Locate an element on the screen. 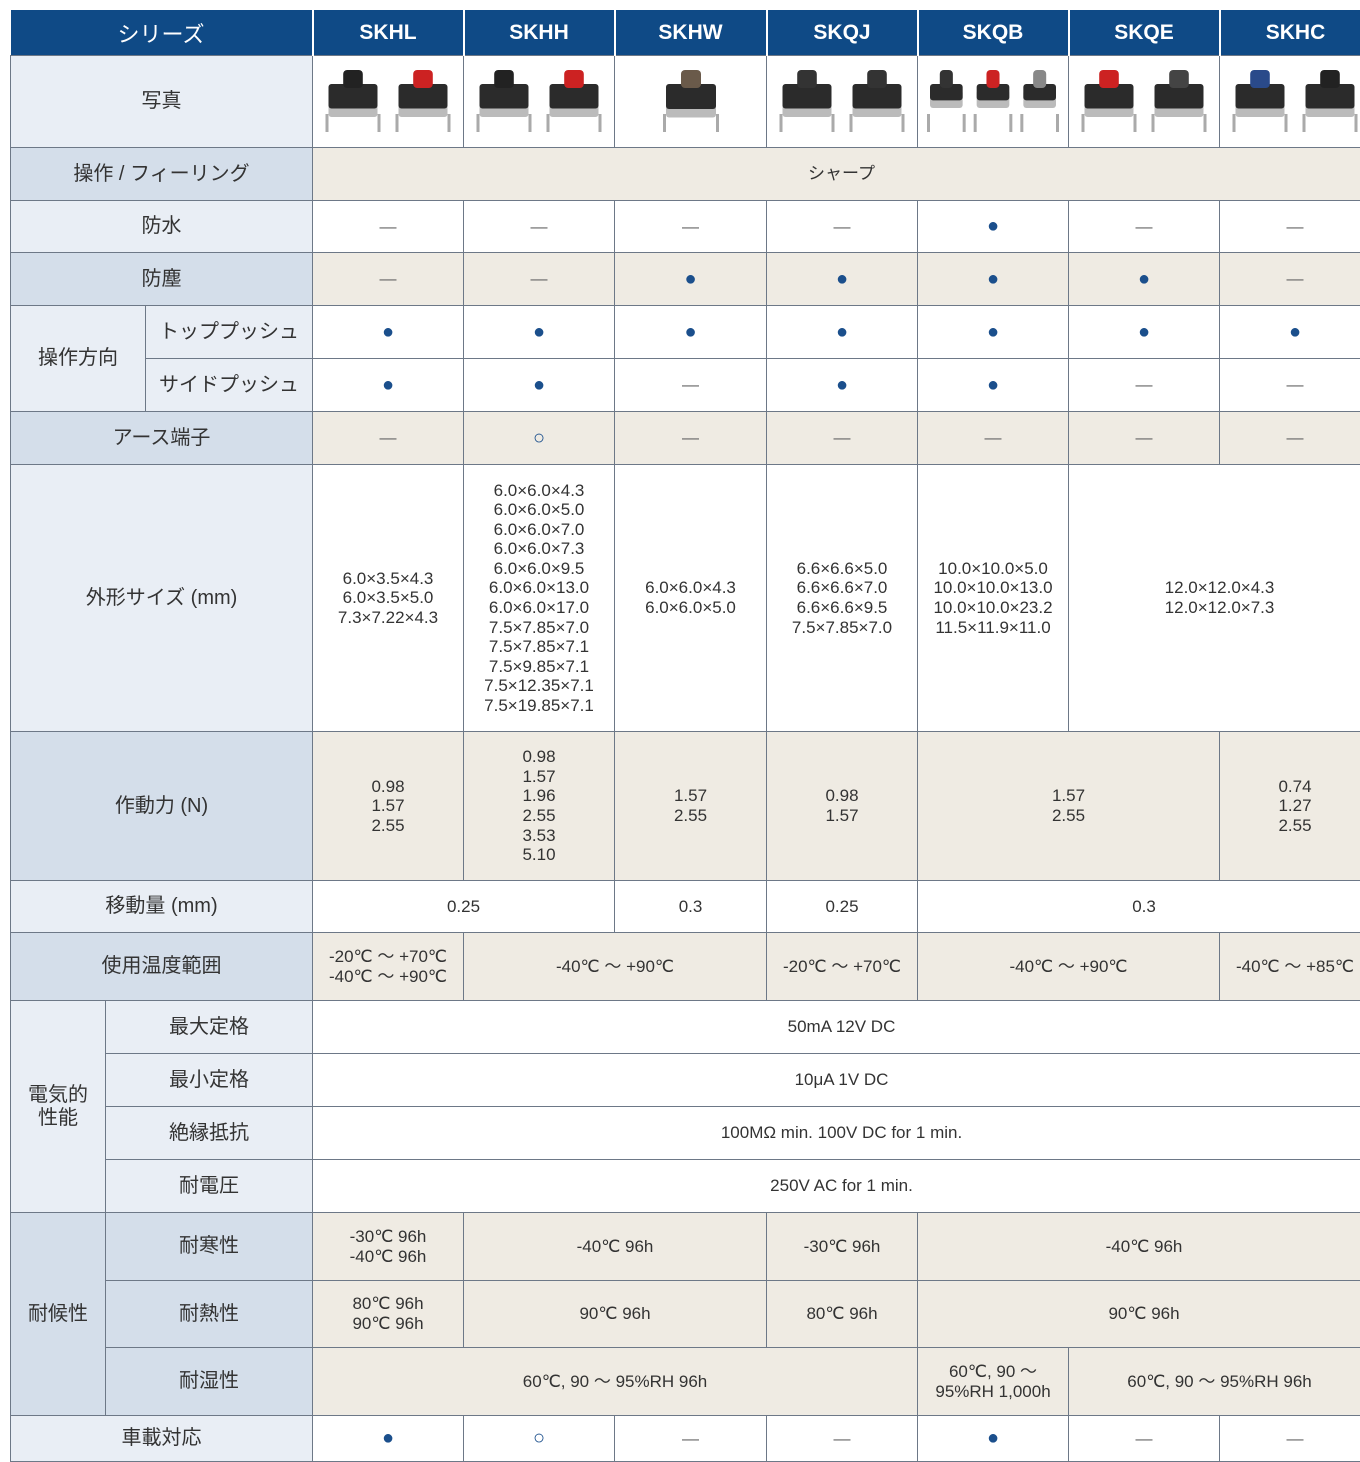  series-name: SKHW is located at coordinates (691, 33).